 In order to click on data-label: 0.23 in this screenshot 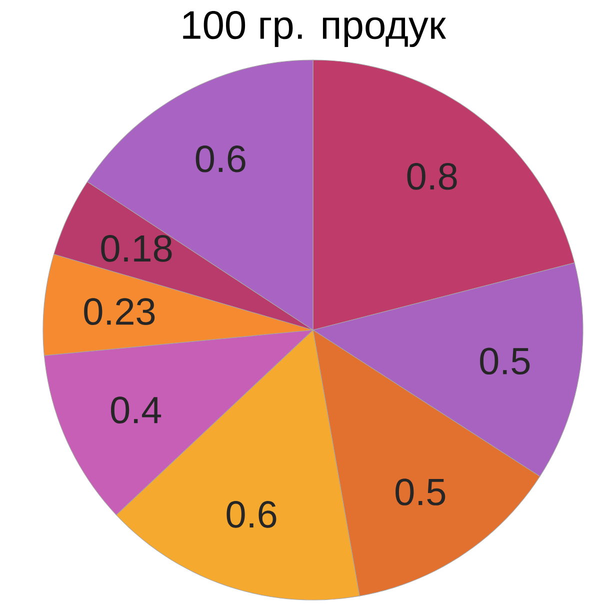, I will do `click(119, 311)`.